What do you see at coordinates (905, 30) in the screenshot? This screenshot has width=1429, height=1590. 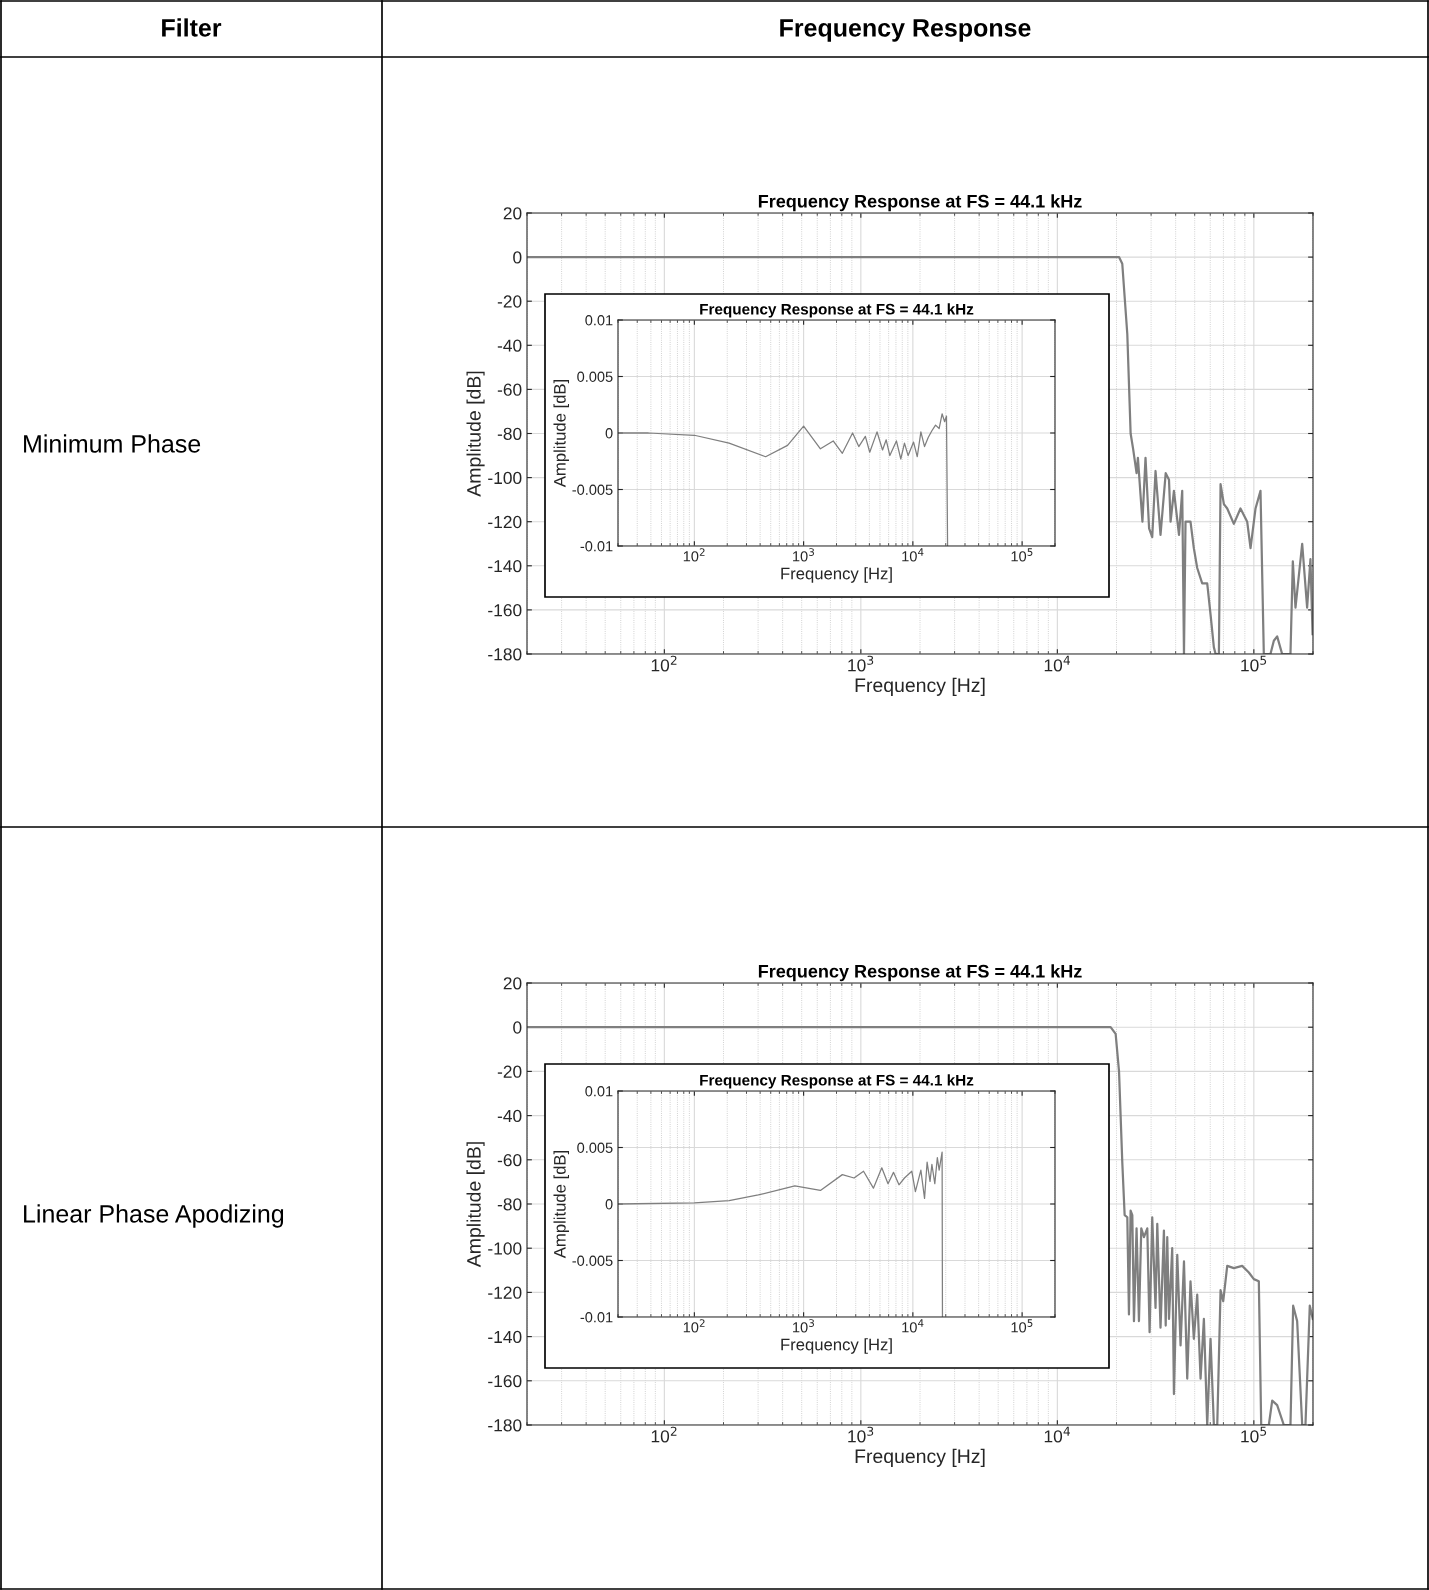 I see `text: Frequency Response` at bounding box center [905, 30].